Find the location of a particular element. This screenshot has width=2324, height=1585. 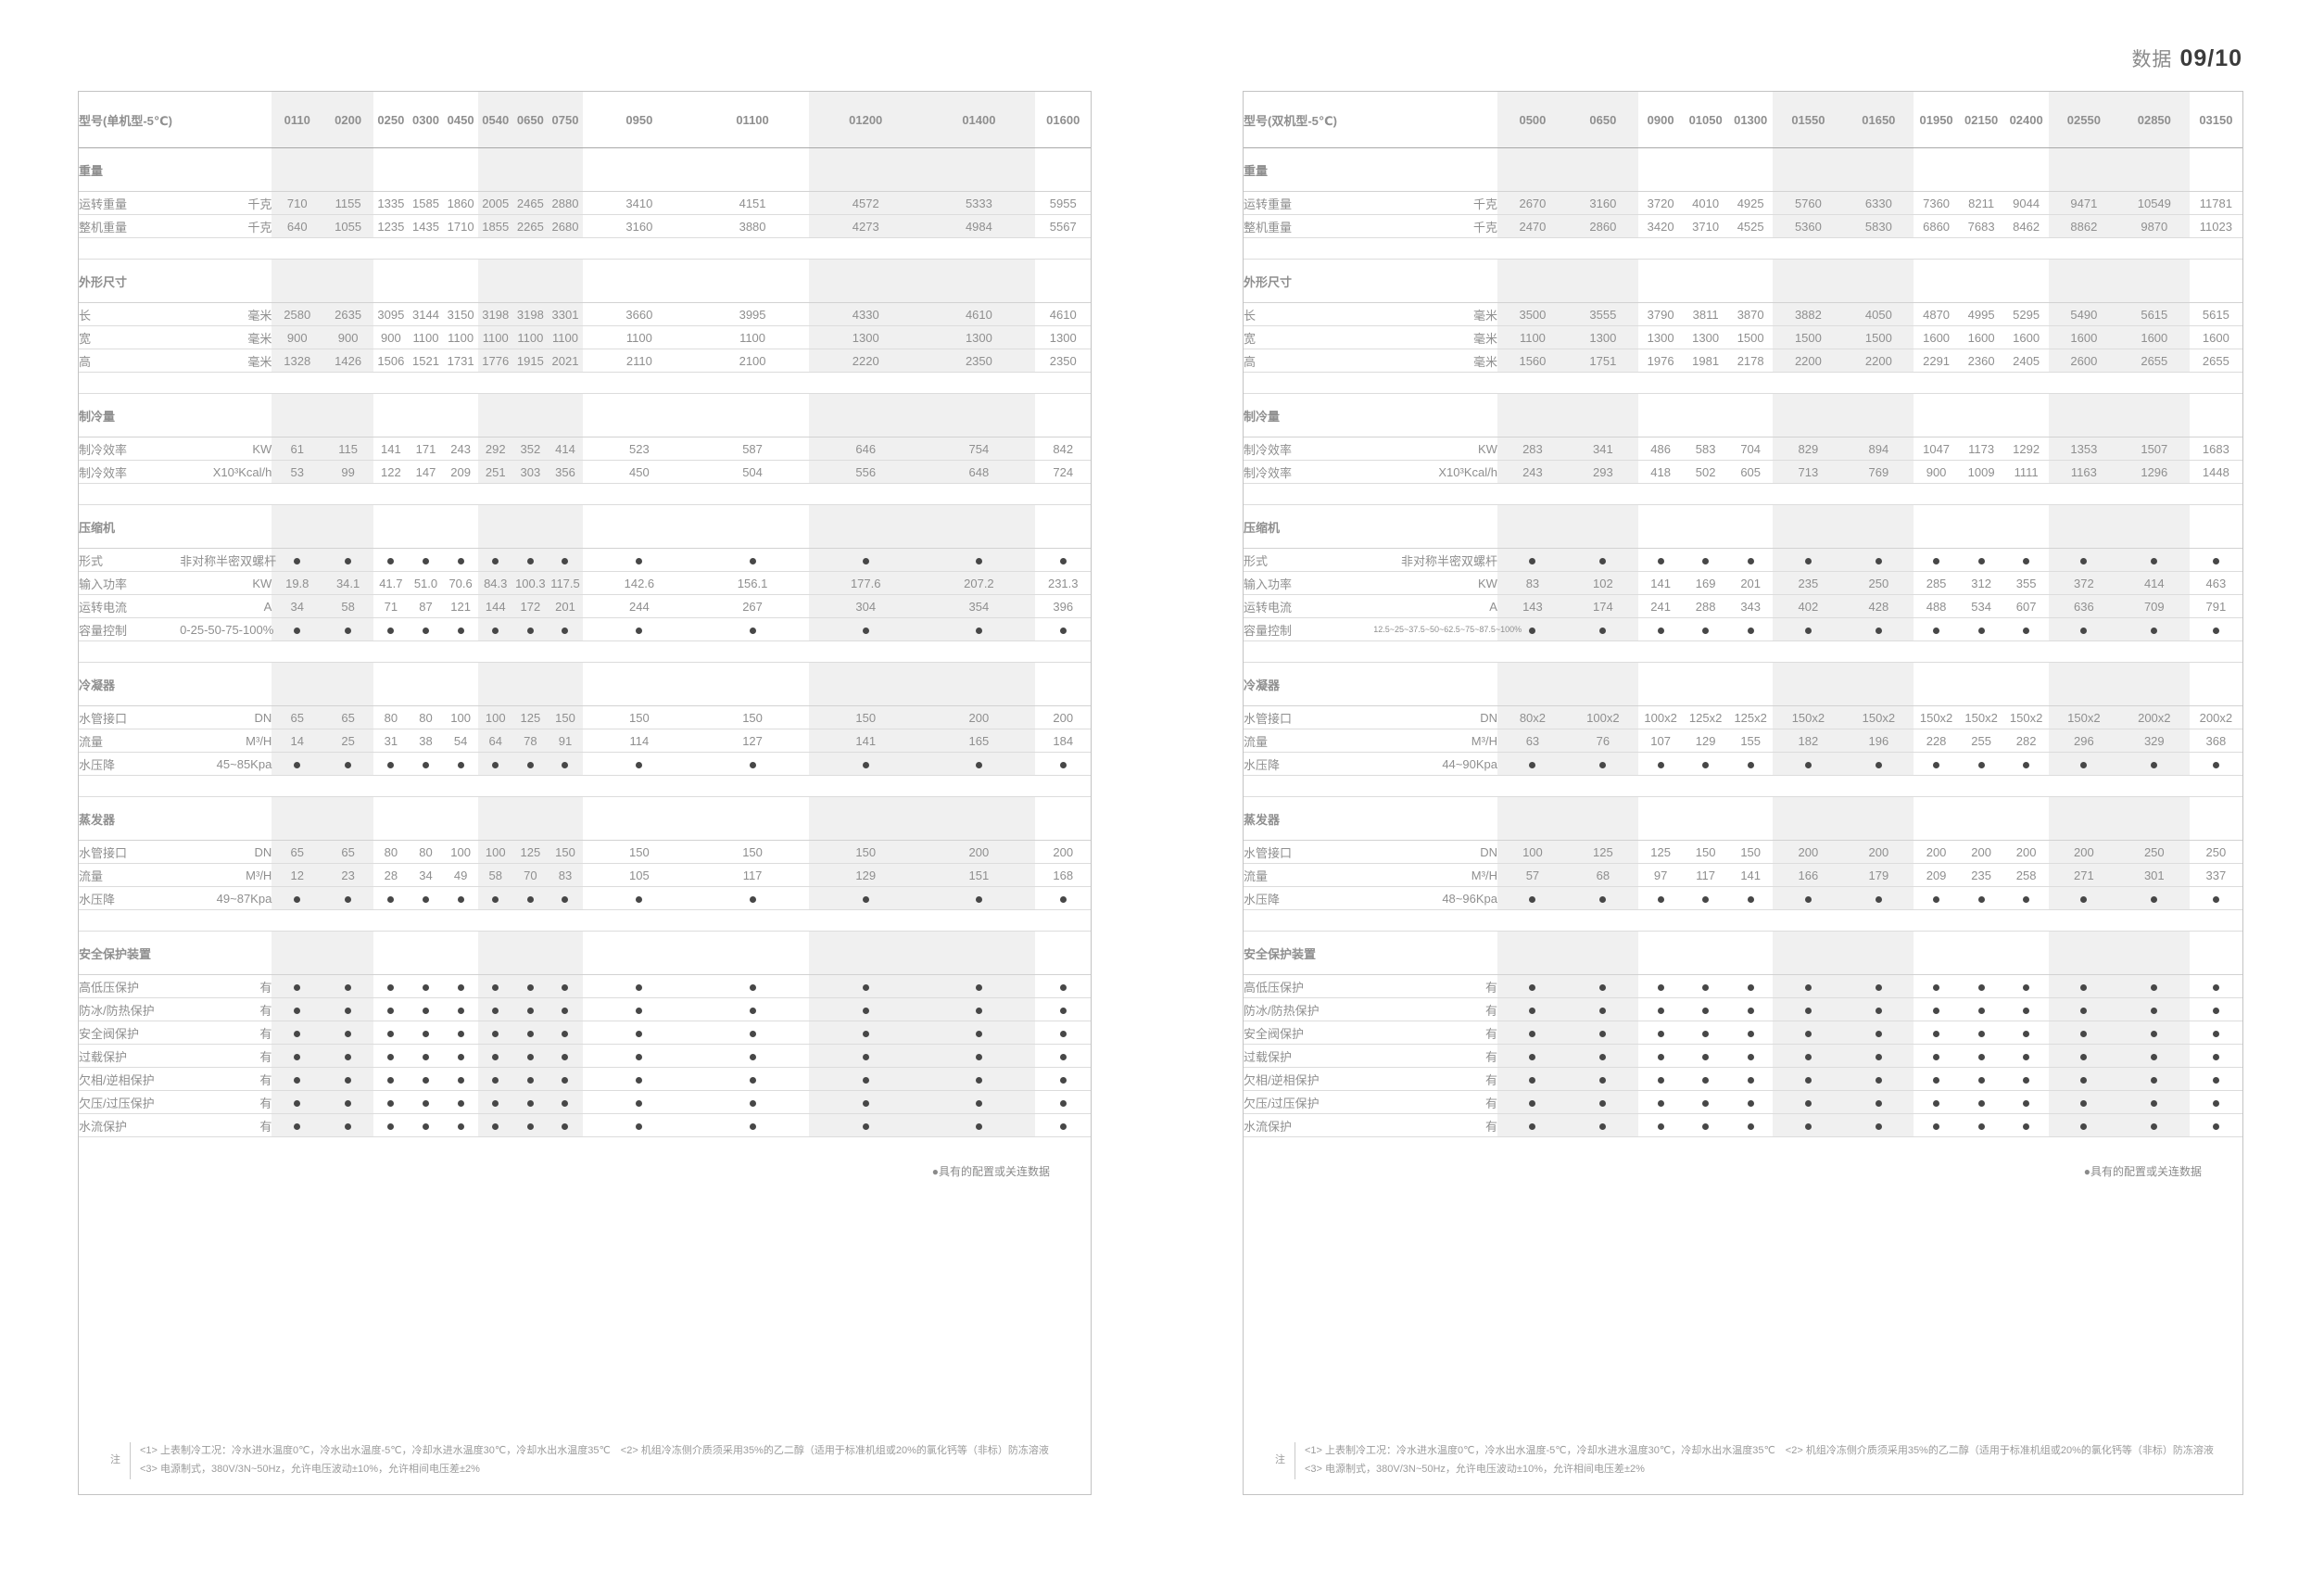

cell-value: 1328 is located at coordinates (297, 361).